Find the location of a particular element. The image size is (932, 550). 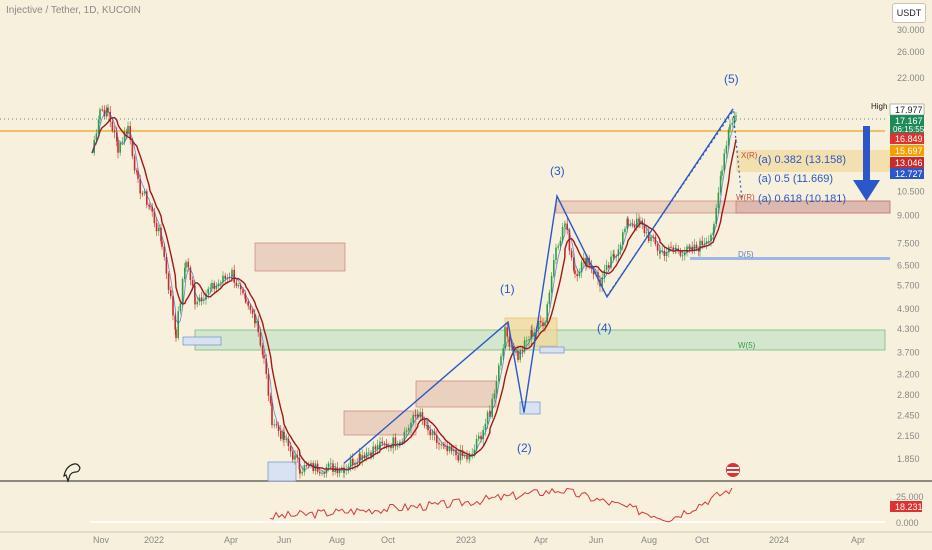

price-tick-11: 7.500 is located at coordinates (908, 243).